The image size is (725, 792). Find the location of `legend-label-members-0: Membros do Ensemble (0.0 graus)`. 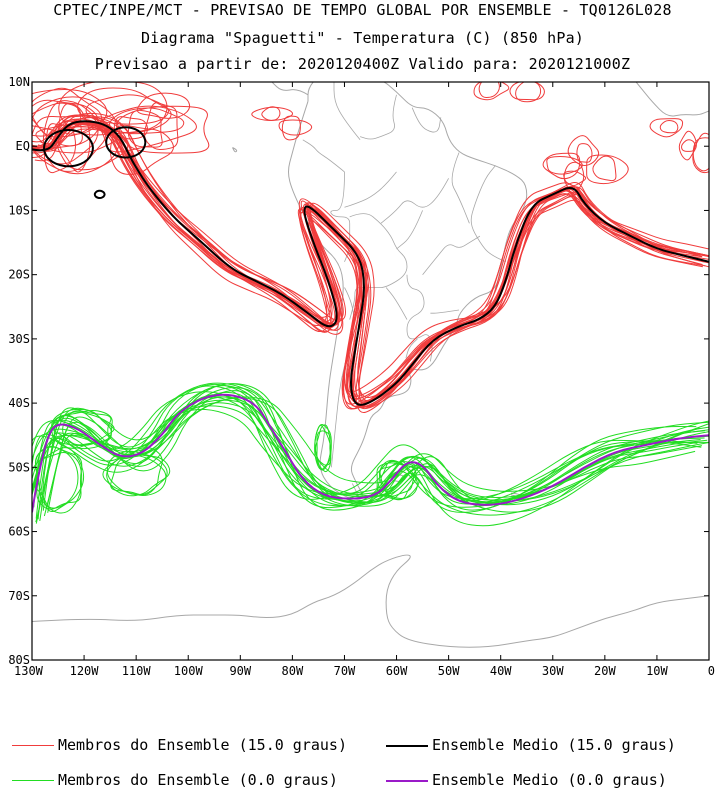

legend-label-members-0: Membros do Ensemble (0.0 graus) is located at coordinates (198, 780).